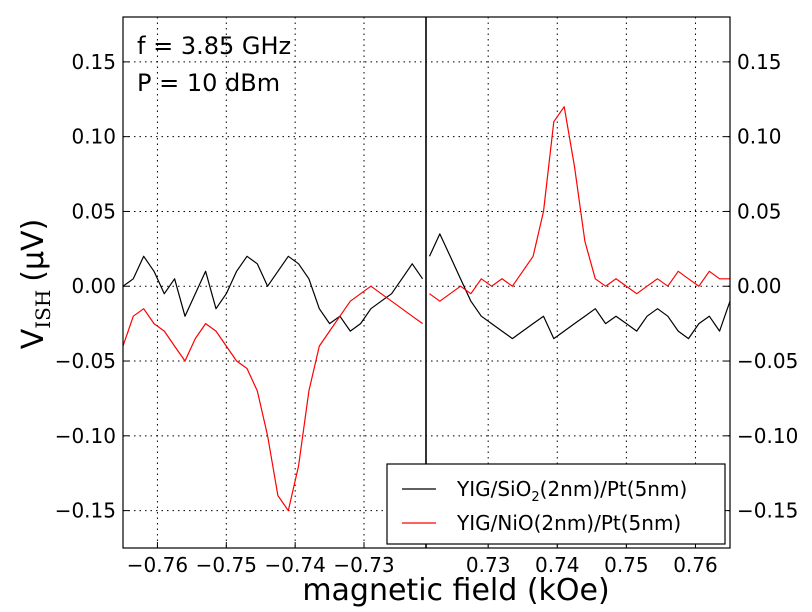 The width and height of the screenshot is (812, 612). Describe the element at coordinates (295, 565) in the screenshot. I see `x-tick-label: −0.74` at that location.